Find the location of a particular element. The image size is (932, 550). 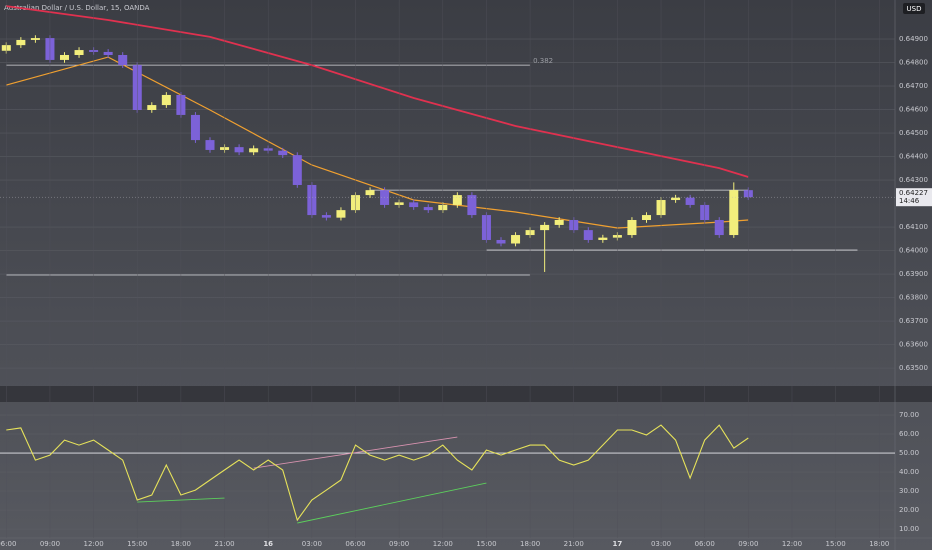

y-tick-label: 0.64500 is located at coordinates (913, 133).